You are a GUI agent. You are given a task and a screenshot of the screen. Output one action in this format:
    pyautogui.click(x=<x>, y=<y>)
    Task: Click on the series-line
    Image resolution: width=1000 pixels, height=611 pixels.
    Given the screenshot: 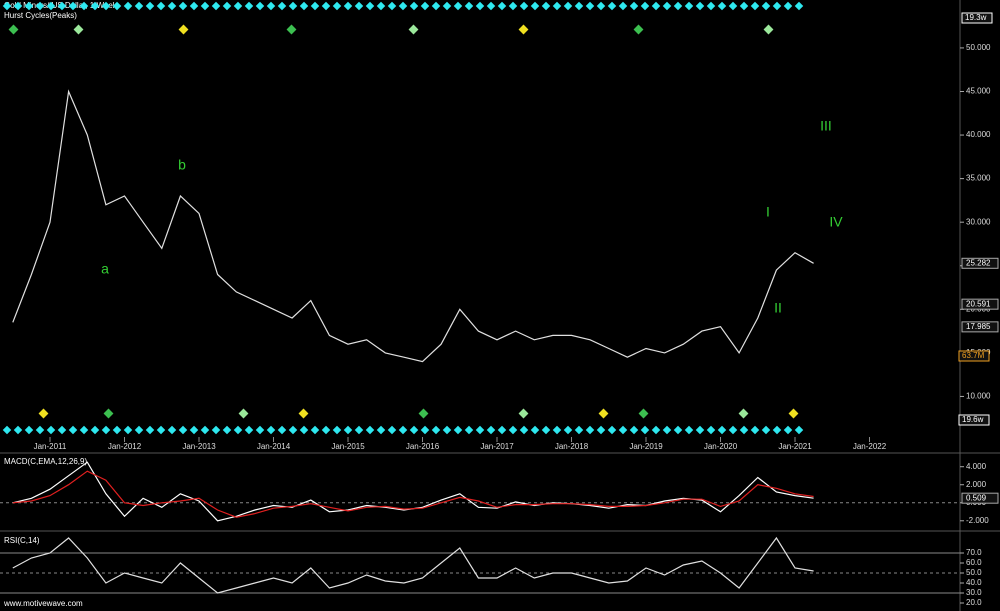 What is the action you would take?
    pyautogui.click(x=413, y=565)
    